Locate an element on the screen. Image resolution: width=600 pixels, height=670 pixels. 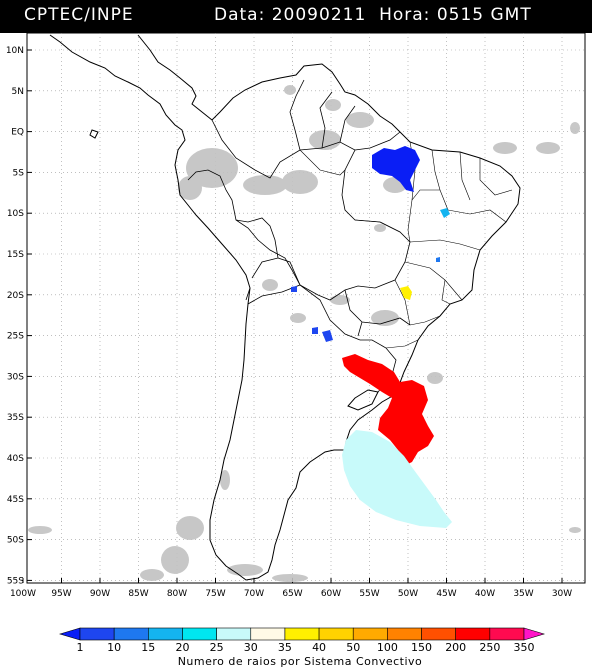
legend-tick-label: 40 is located at coordinates (319, 647).